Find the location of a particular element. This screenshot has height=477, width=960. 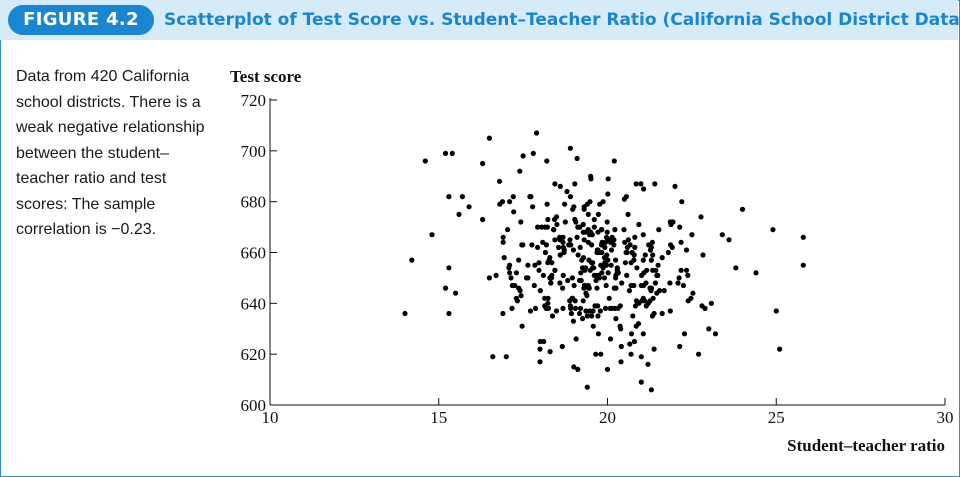

x-tick-label: 25 is located at coordinates (776, 417).